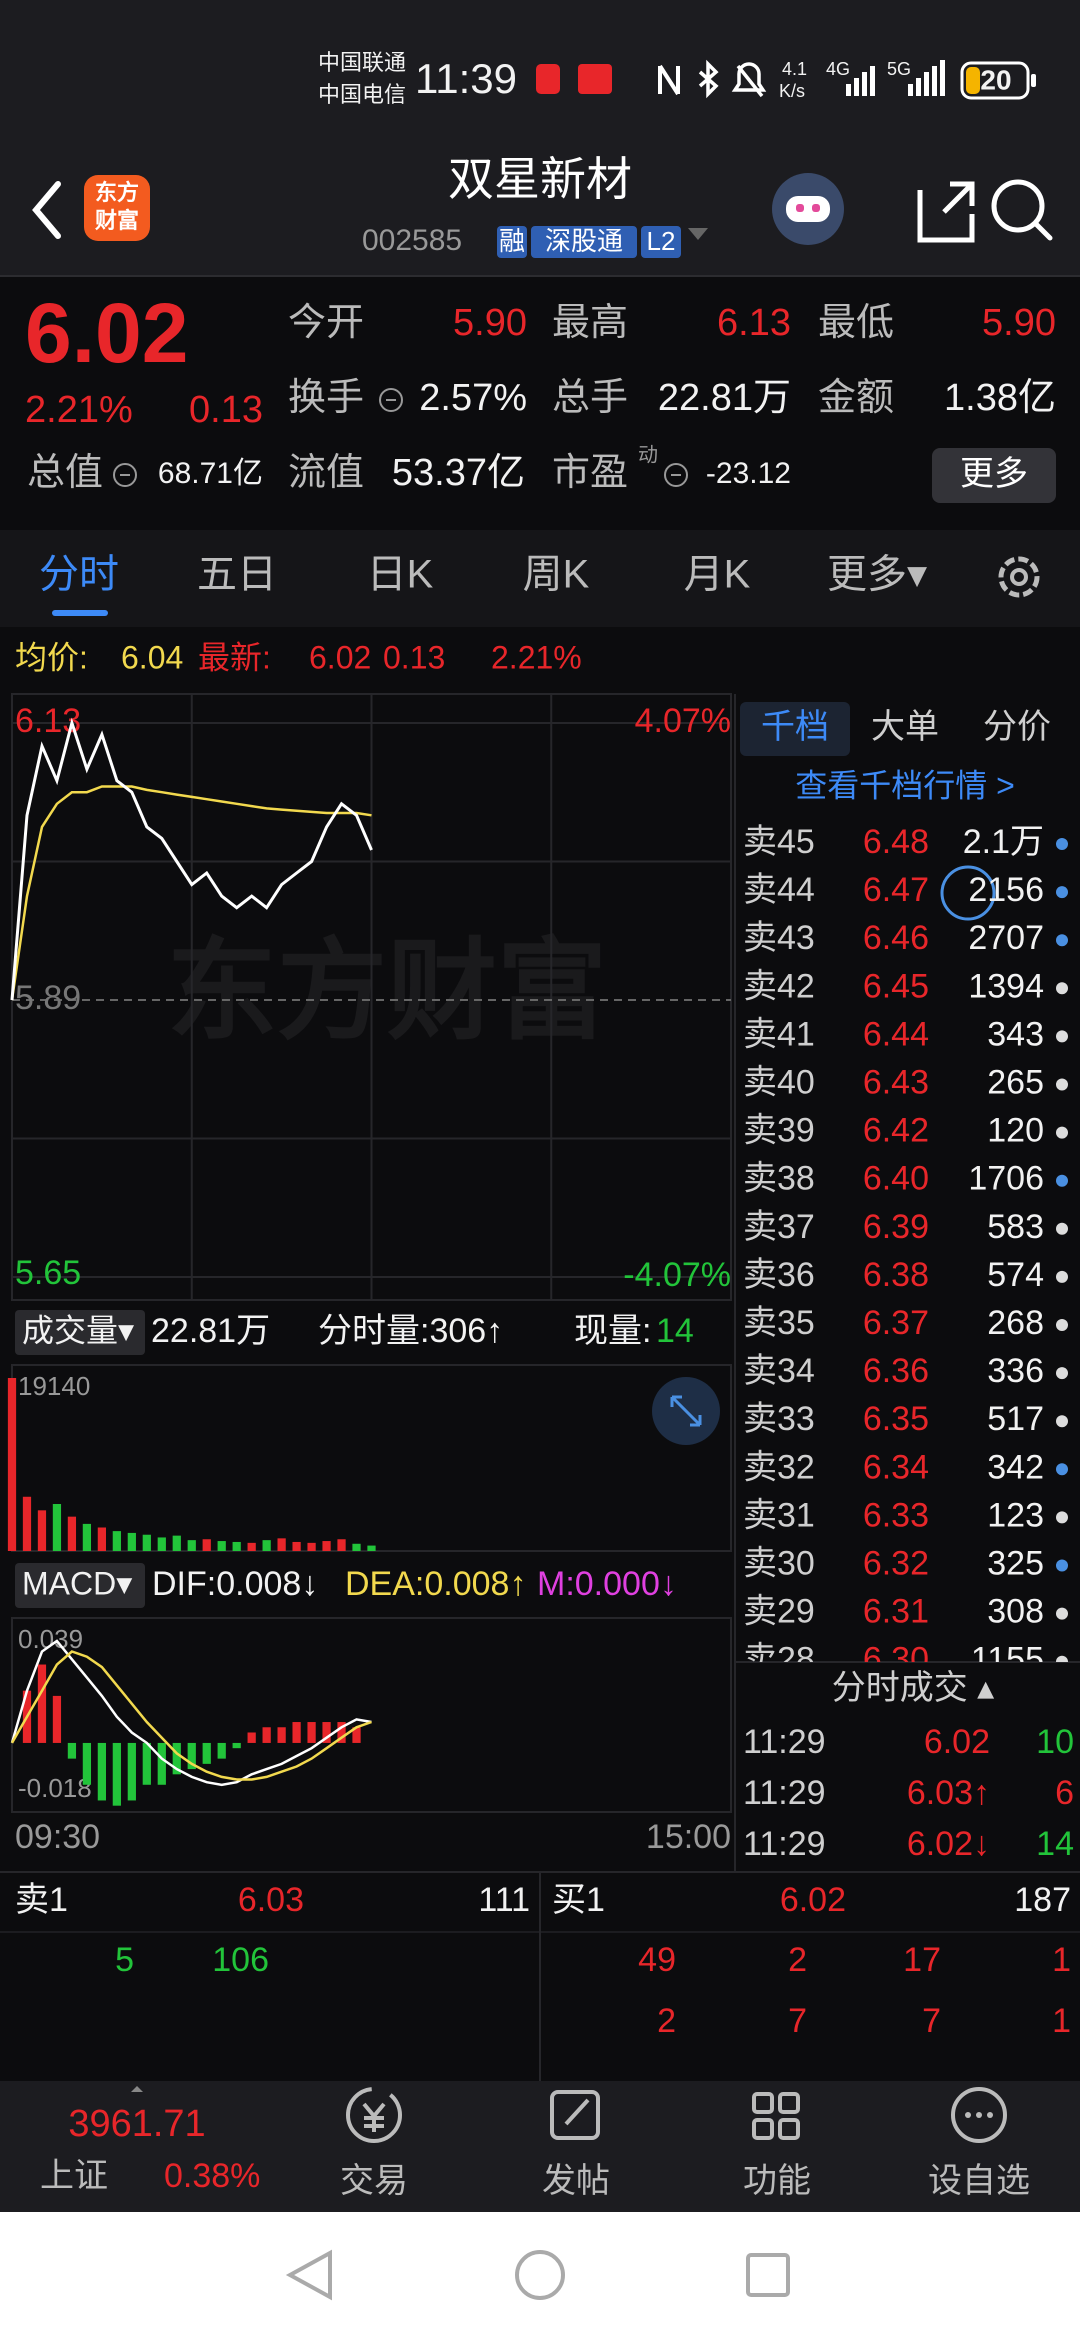 The image size is (1080, 2340). What do you see at coordinates (308, 2275) in the screenshot?
I see `nav-back` at bounding box center [308, 2275].